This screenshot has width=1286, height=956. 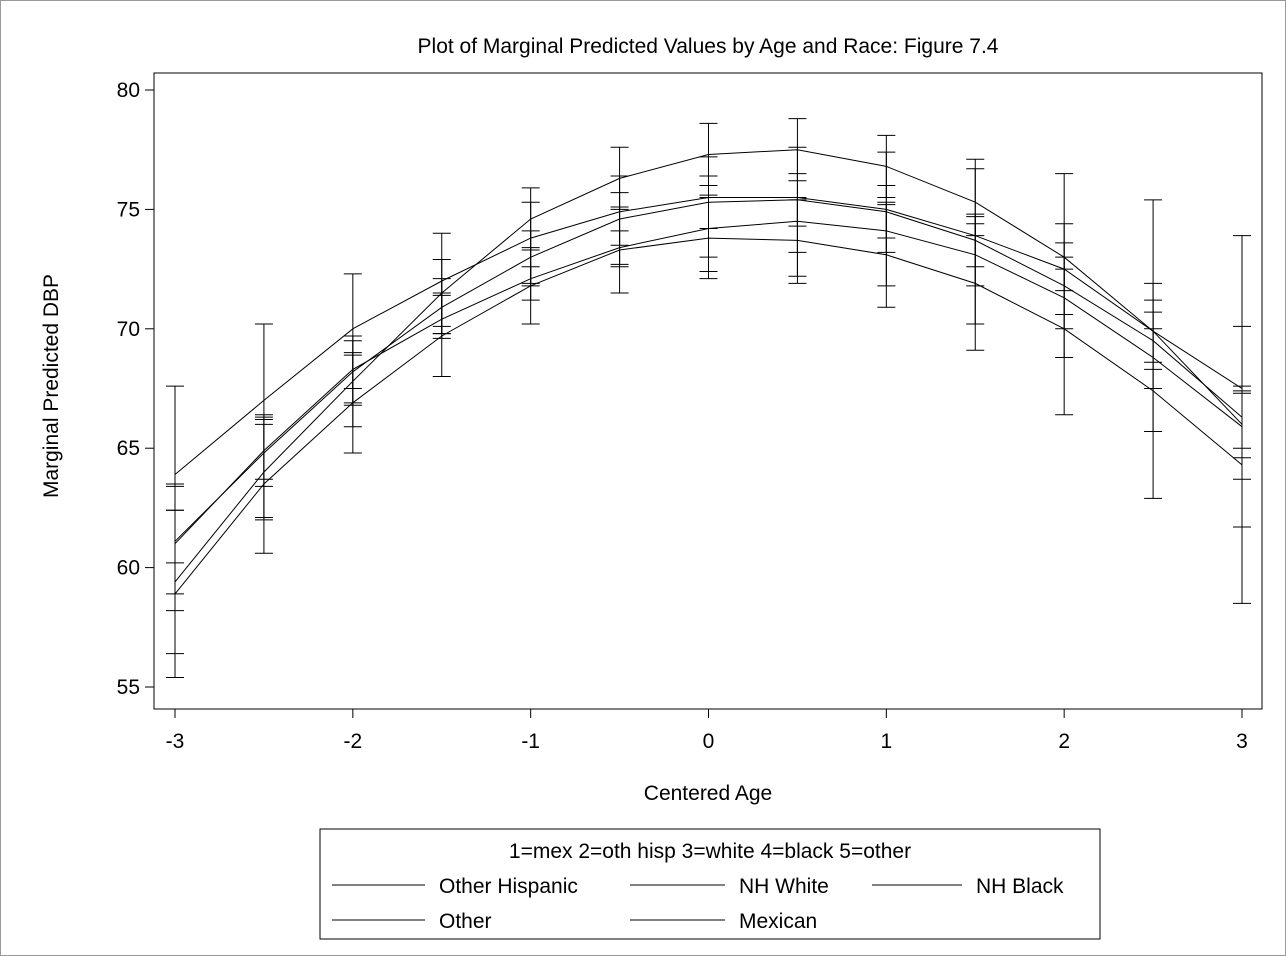 What do you see at coordinates (1242, 741) in the screenshot?
I see `x-tick-label: 3` at bounding box center [1242, 741].